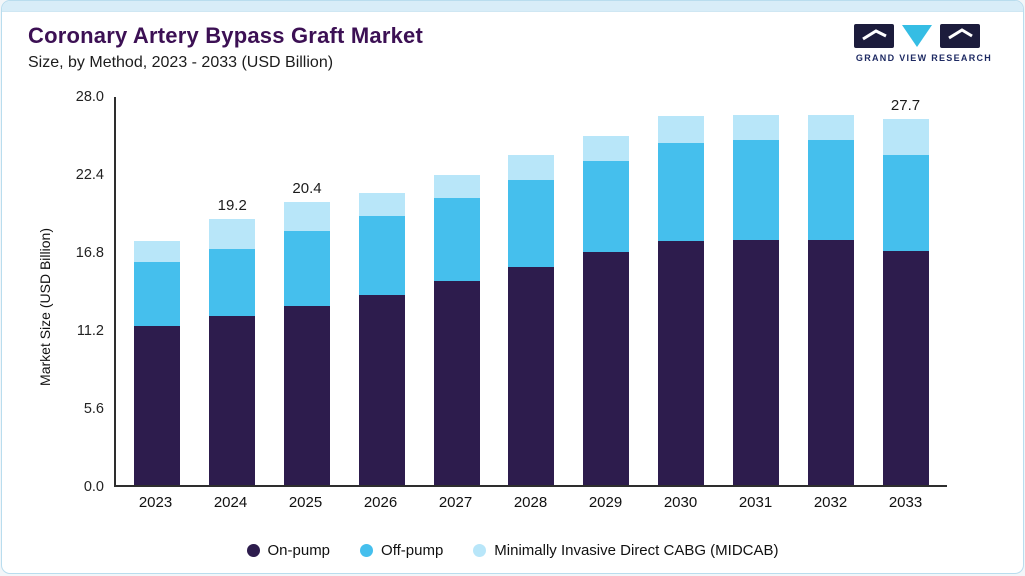 Image resolution: width=1025 pixels, height=576 pixels. I want to click on x-tick-label-2026: 2026, so click(380, 502).